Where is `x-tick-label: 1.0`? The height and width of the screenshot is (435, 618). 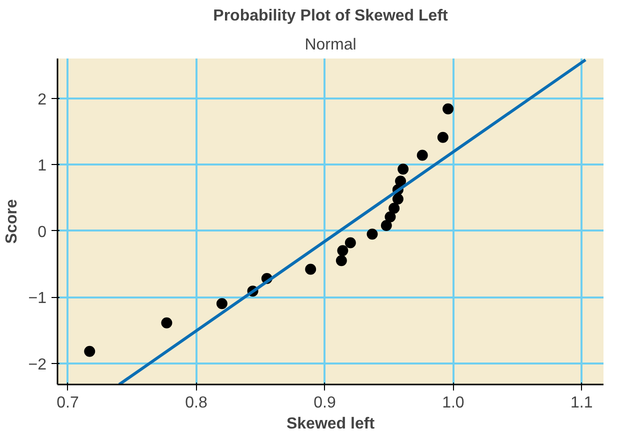 x-tick-label: 1.0 is located at coordinates (453, 403).